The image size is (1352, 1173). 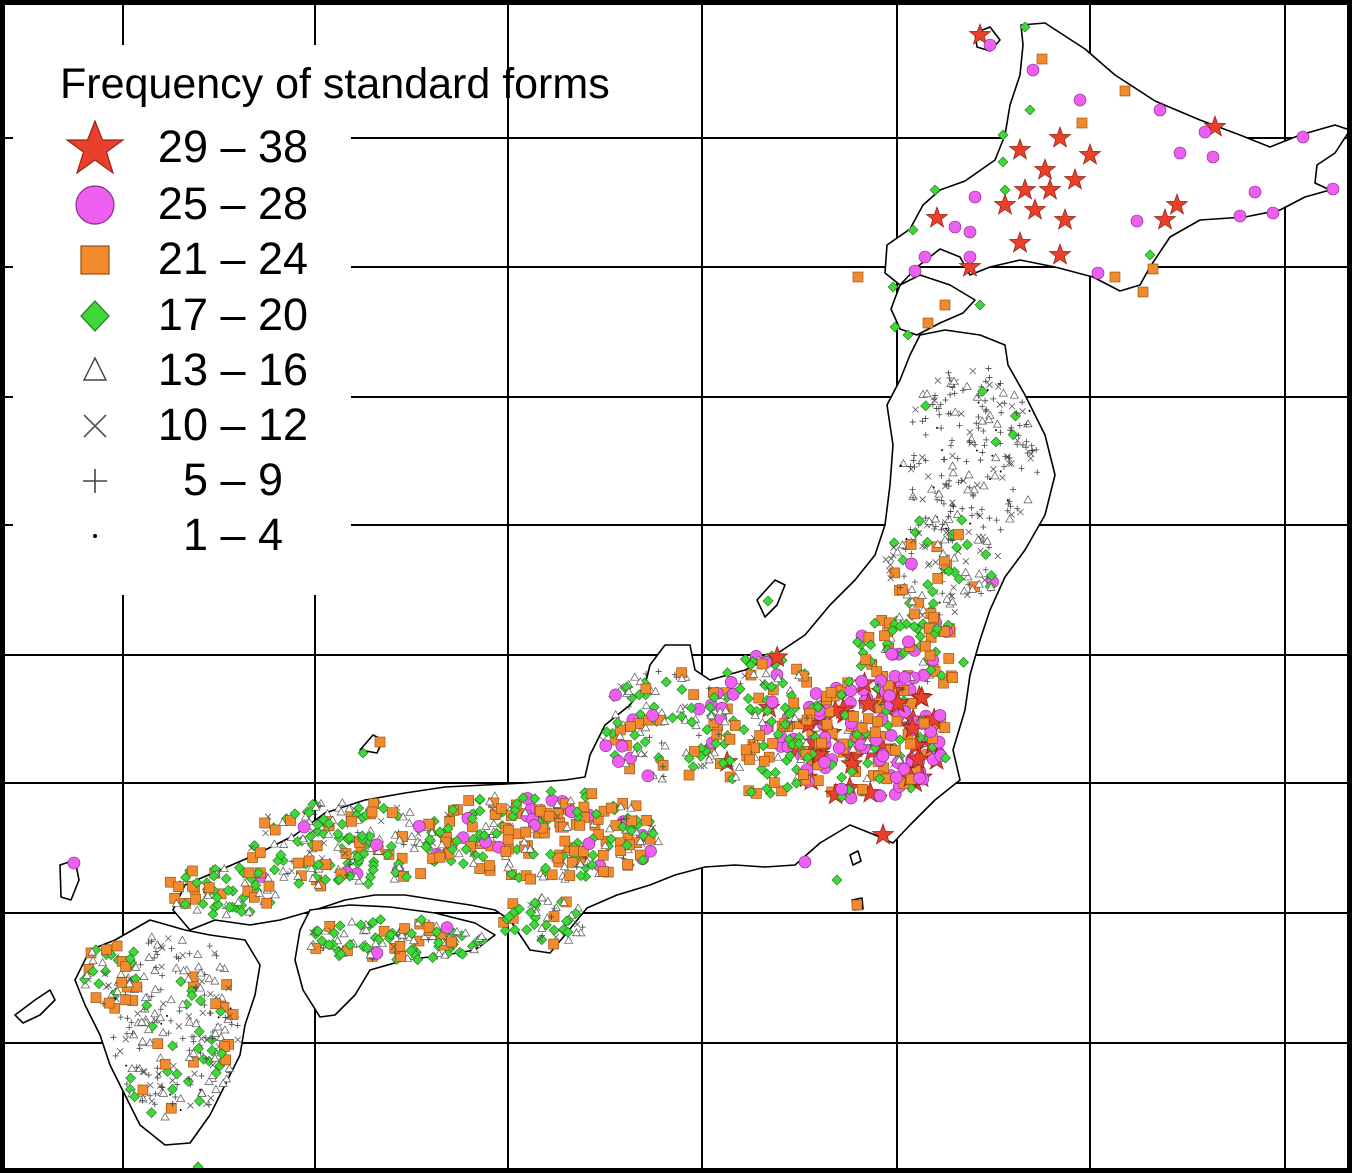 I want to click on marker-star, so click(x=1177, y=203).